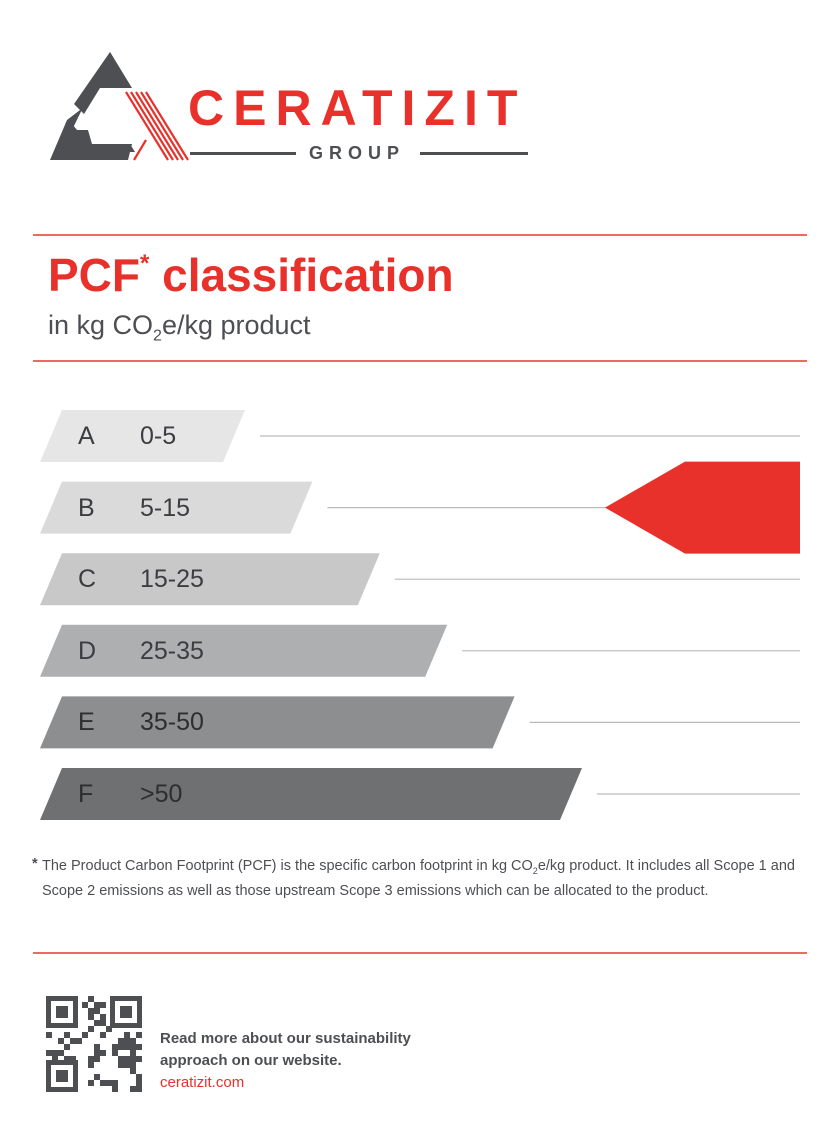 The image size is (840, 1134). Describe the element at coordinates (244, 650) in the screenshot. I see `class-bar-d` at that location.